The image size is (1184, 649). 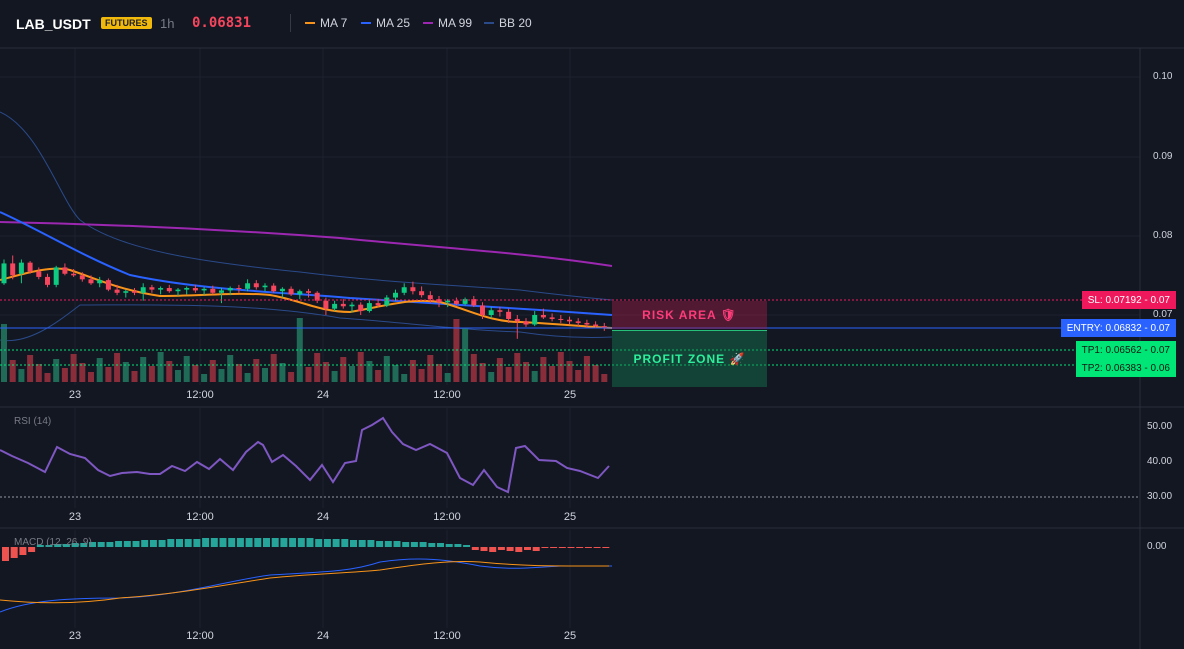 What do you see at coordinates (1163, 314) in the screenshot?
I see `price-axis-label: 0.07` at bounding box center [1163, 314].